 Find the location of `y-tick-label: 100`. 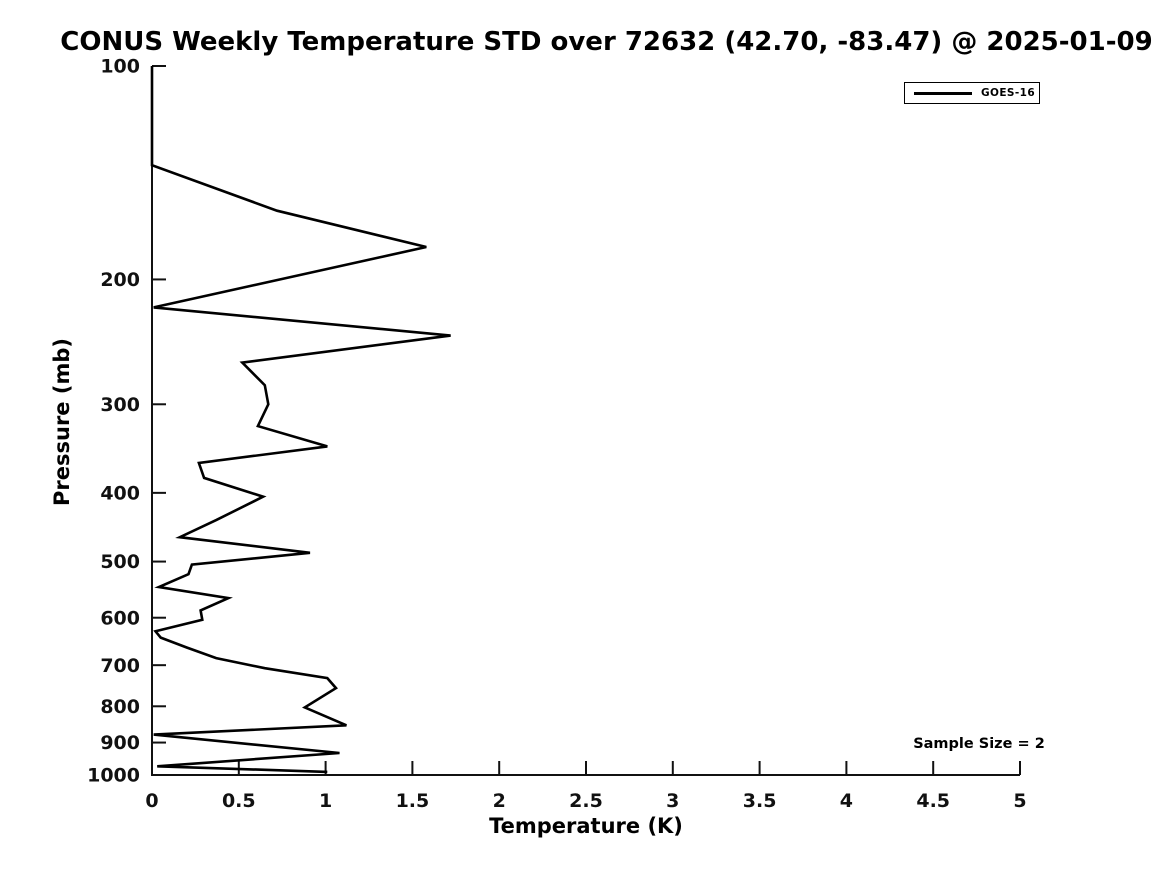

y-tick-label: 100 is located at coordinates (120, 67).